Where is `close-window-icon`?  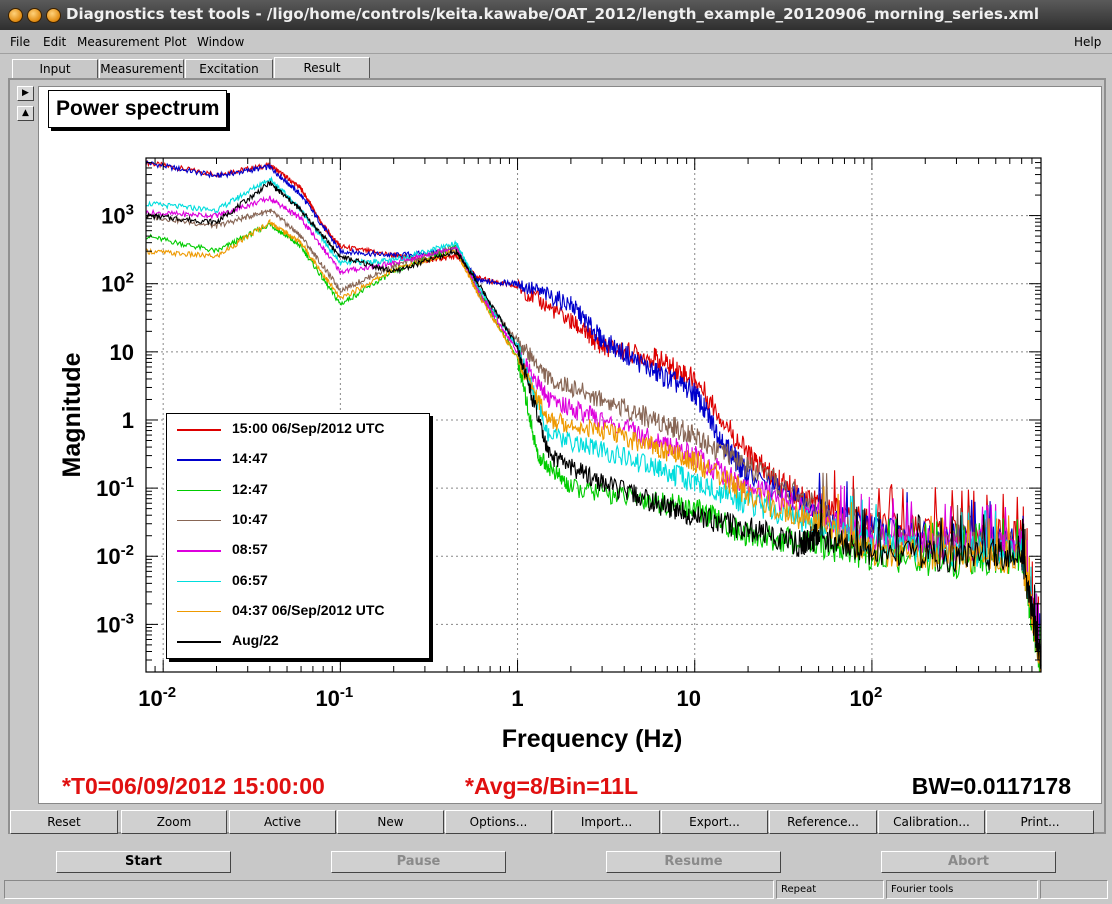 close-window-icon is located at coordinates (15, 15).